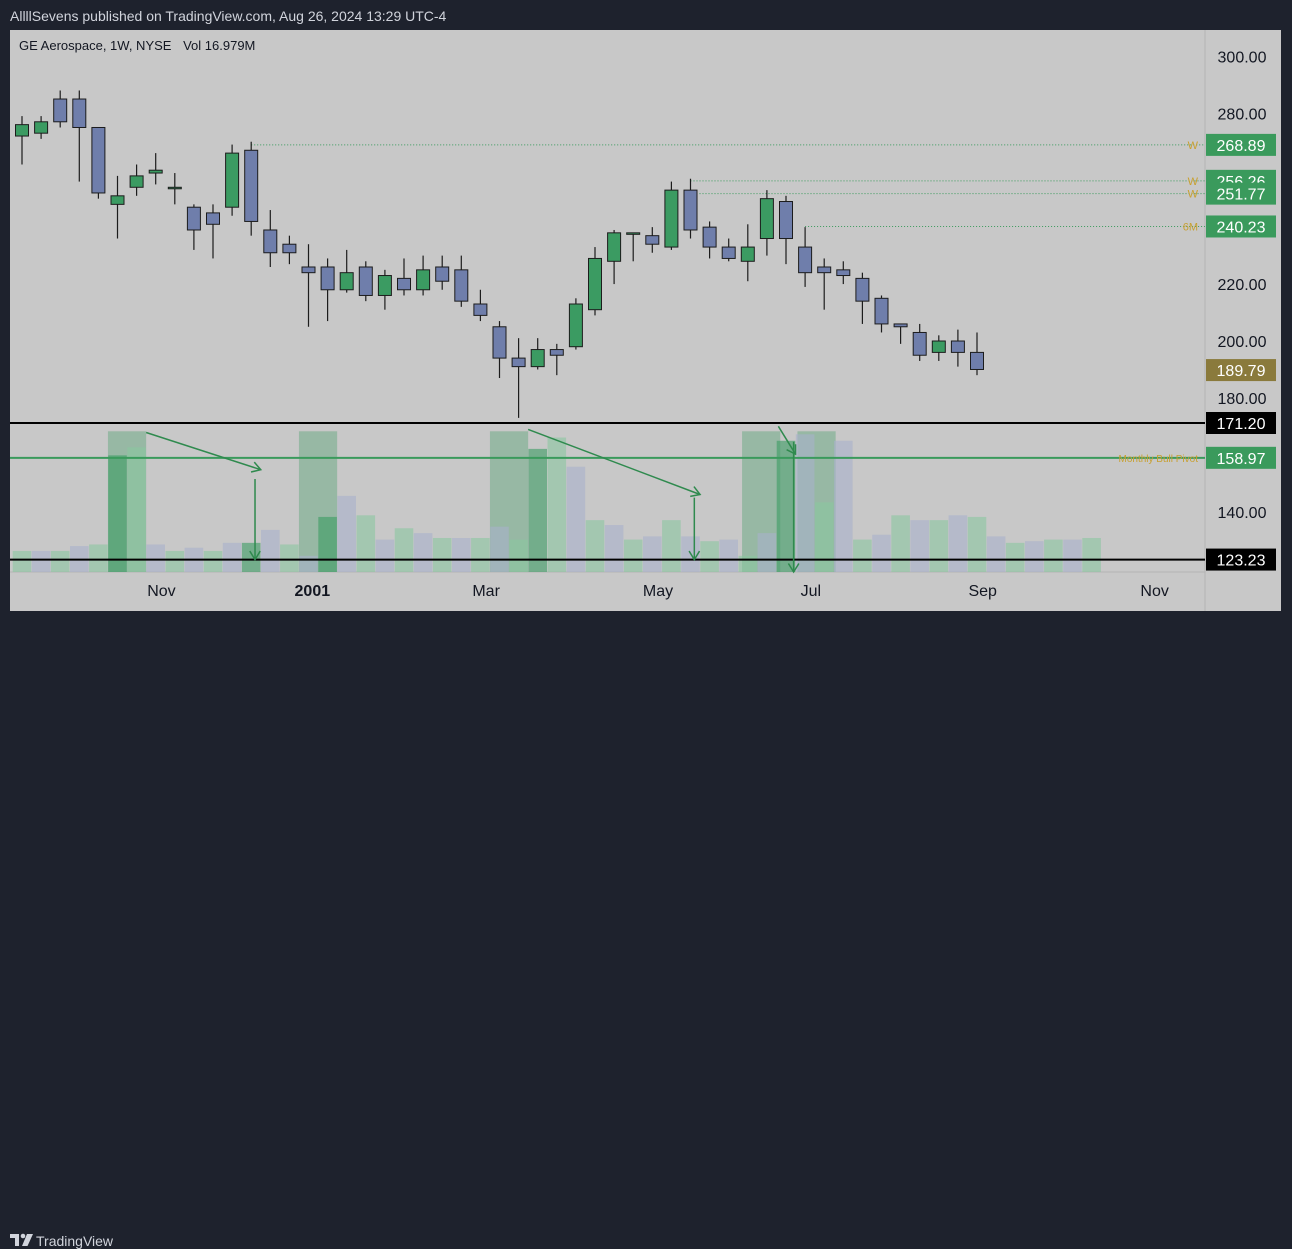  What do you see at coordinates (1193, 182) in the screenshot?
I see `level-tag-1: W` at bounding box center [1193, 182].